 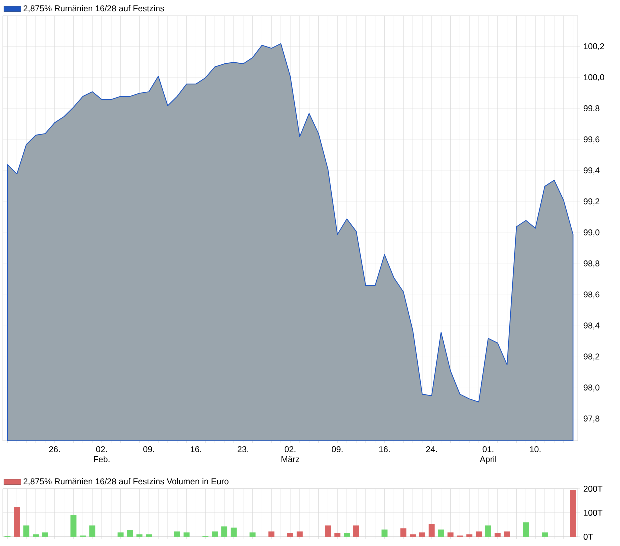 I want to click on y-tick-label: 98,6, so click(x=592, y=295).